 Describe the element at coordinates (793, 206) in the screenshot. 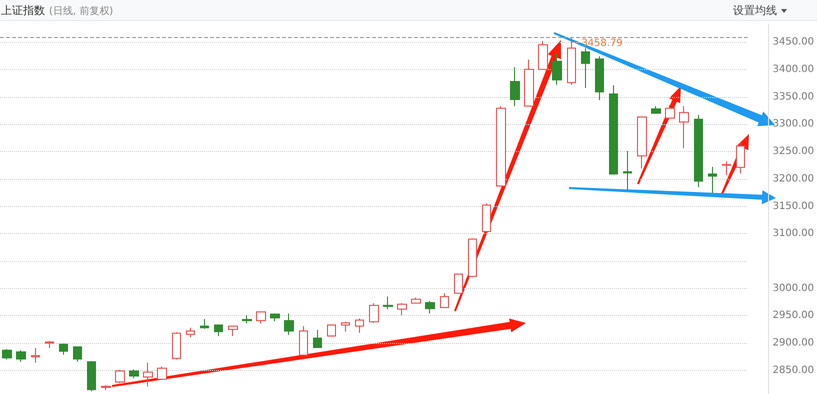

I see `y-tick-label: 3150.00` at that location.